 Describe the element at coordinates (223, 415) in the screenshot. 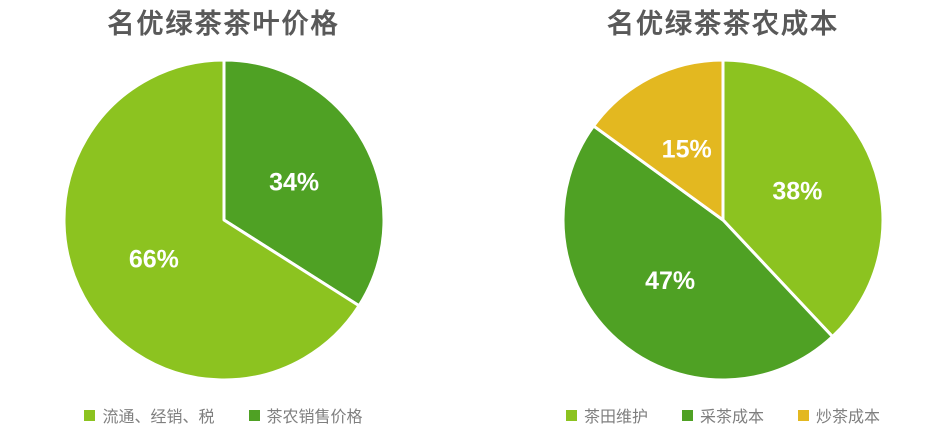

I see `legend-left: 流通、经销、税 茶农销售价格` at that location.